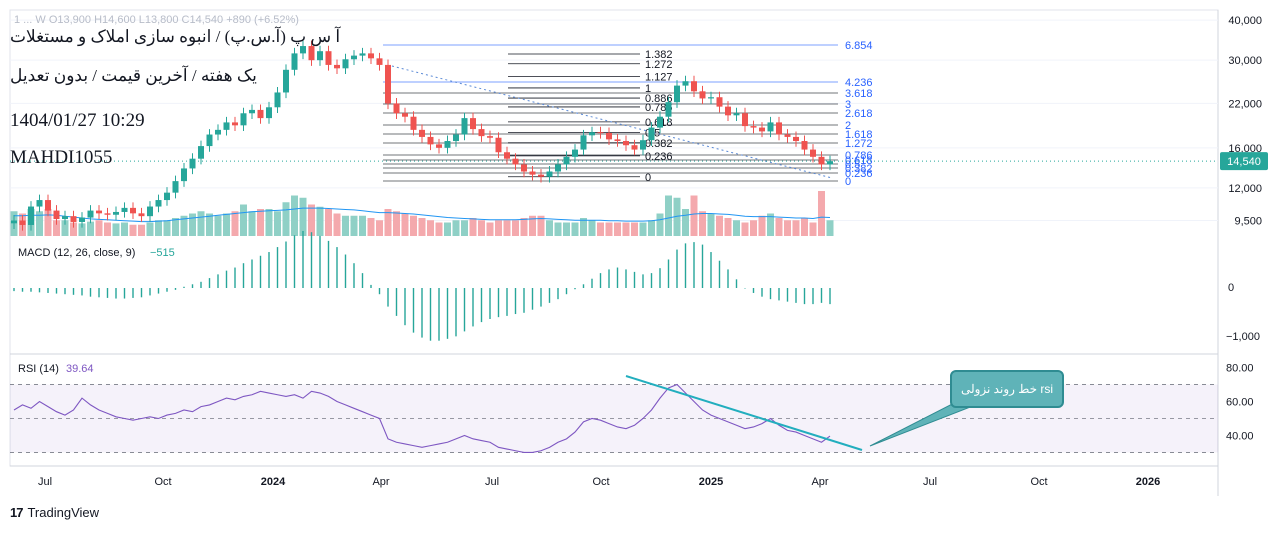  I want to click on price-tick-label: 40,000, so click(1245, 21).